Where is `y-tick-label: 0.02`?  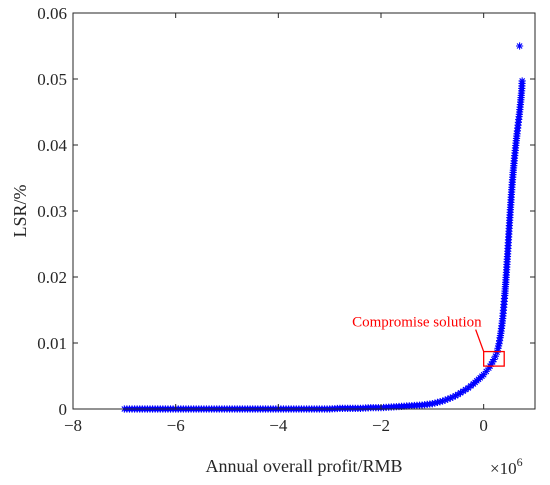
y-tick-label: 0.02 is located at coordinates (52, 277).